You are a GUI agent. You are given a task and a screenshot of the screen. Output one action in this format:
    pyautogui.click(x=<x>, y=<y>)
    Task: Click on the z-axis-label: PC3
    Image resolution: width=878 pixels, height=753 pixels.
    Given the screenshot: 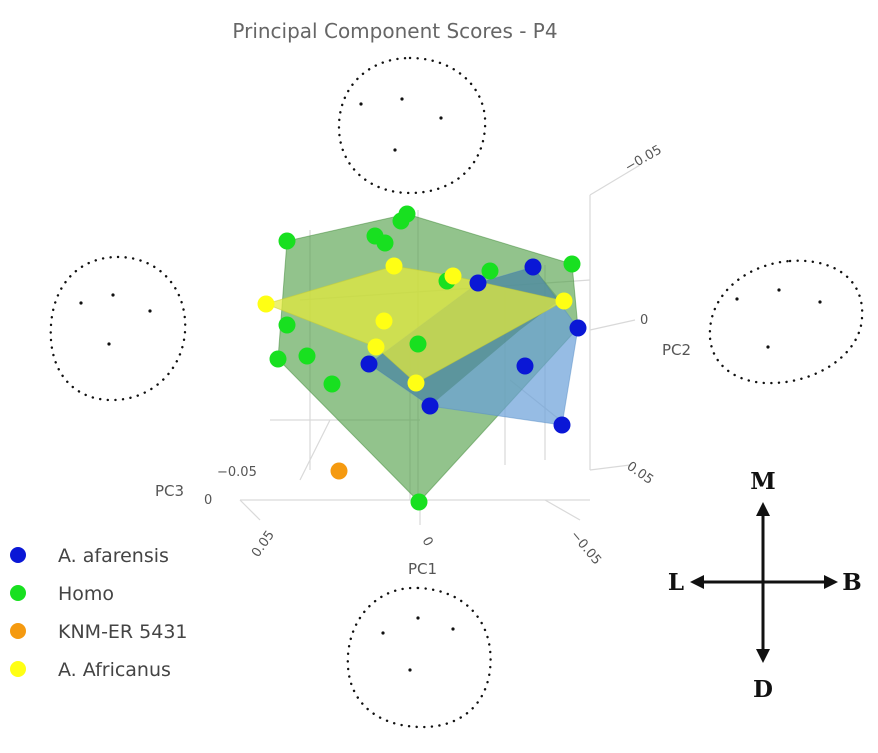 What is the action you would take?
    pyautogui.click(x=169, y=491)
    